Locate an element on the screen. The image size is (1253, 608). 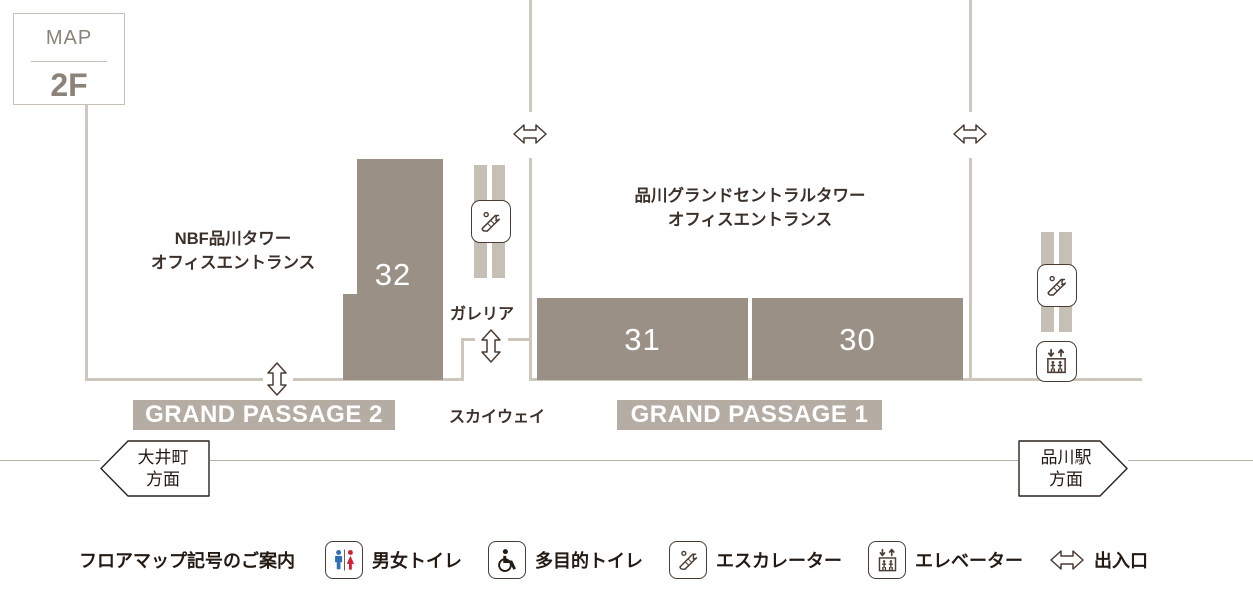
entrance-glyph-horizontal-right is located at coordinates (970, 134).